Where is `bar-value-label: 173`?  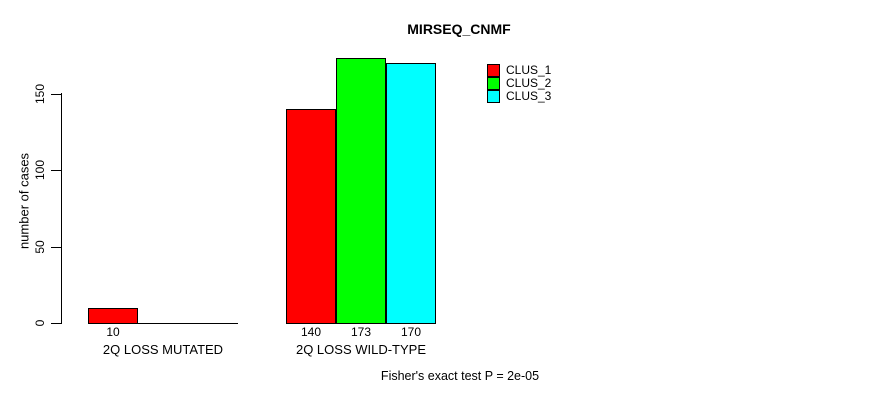
bar-value-label: 173 is located at coordinates (361, 332).